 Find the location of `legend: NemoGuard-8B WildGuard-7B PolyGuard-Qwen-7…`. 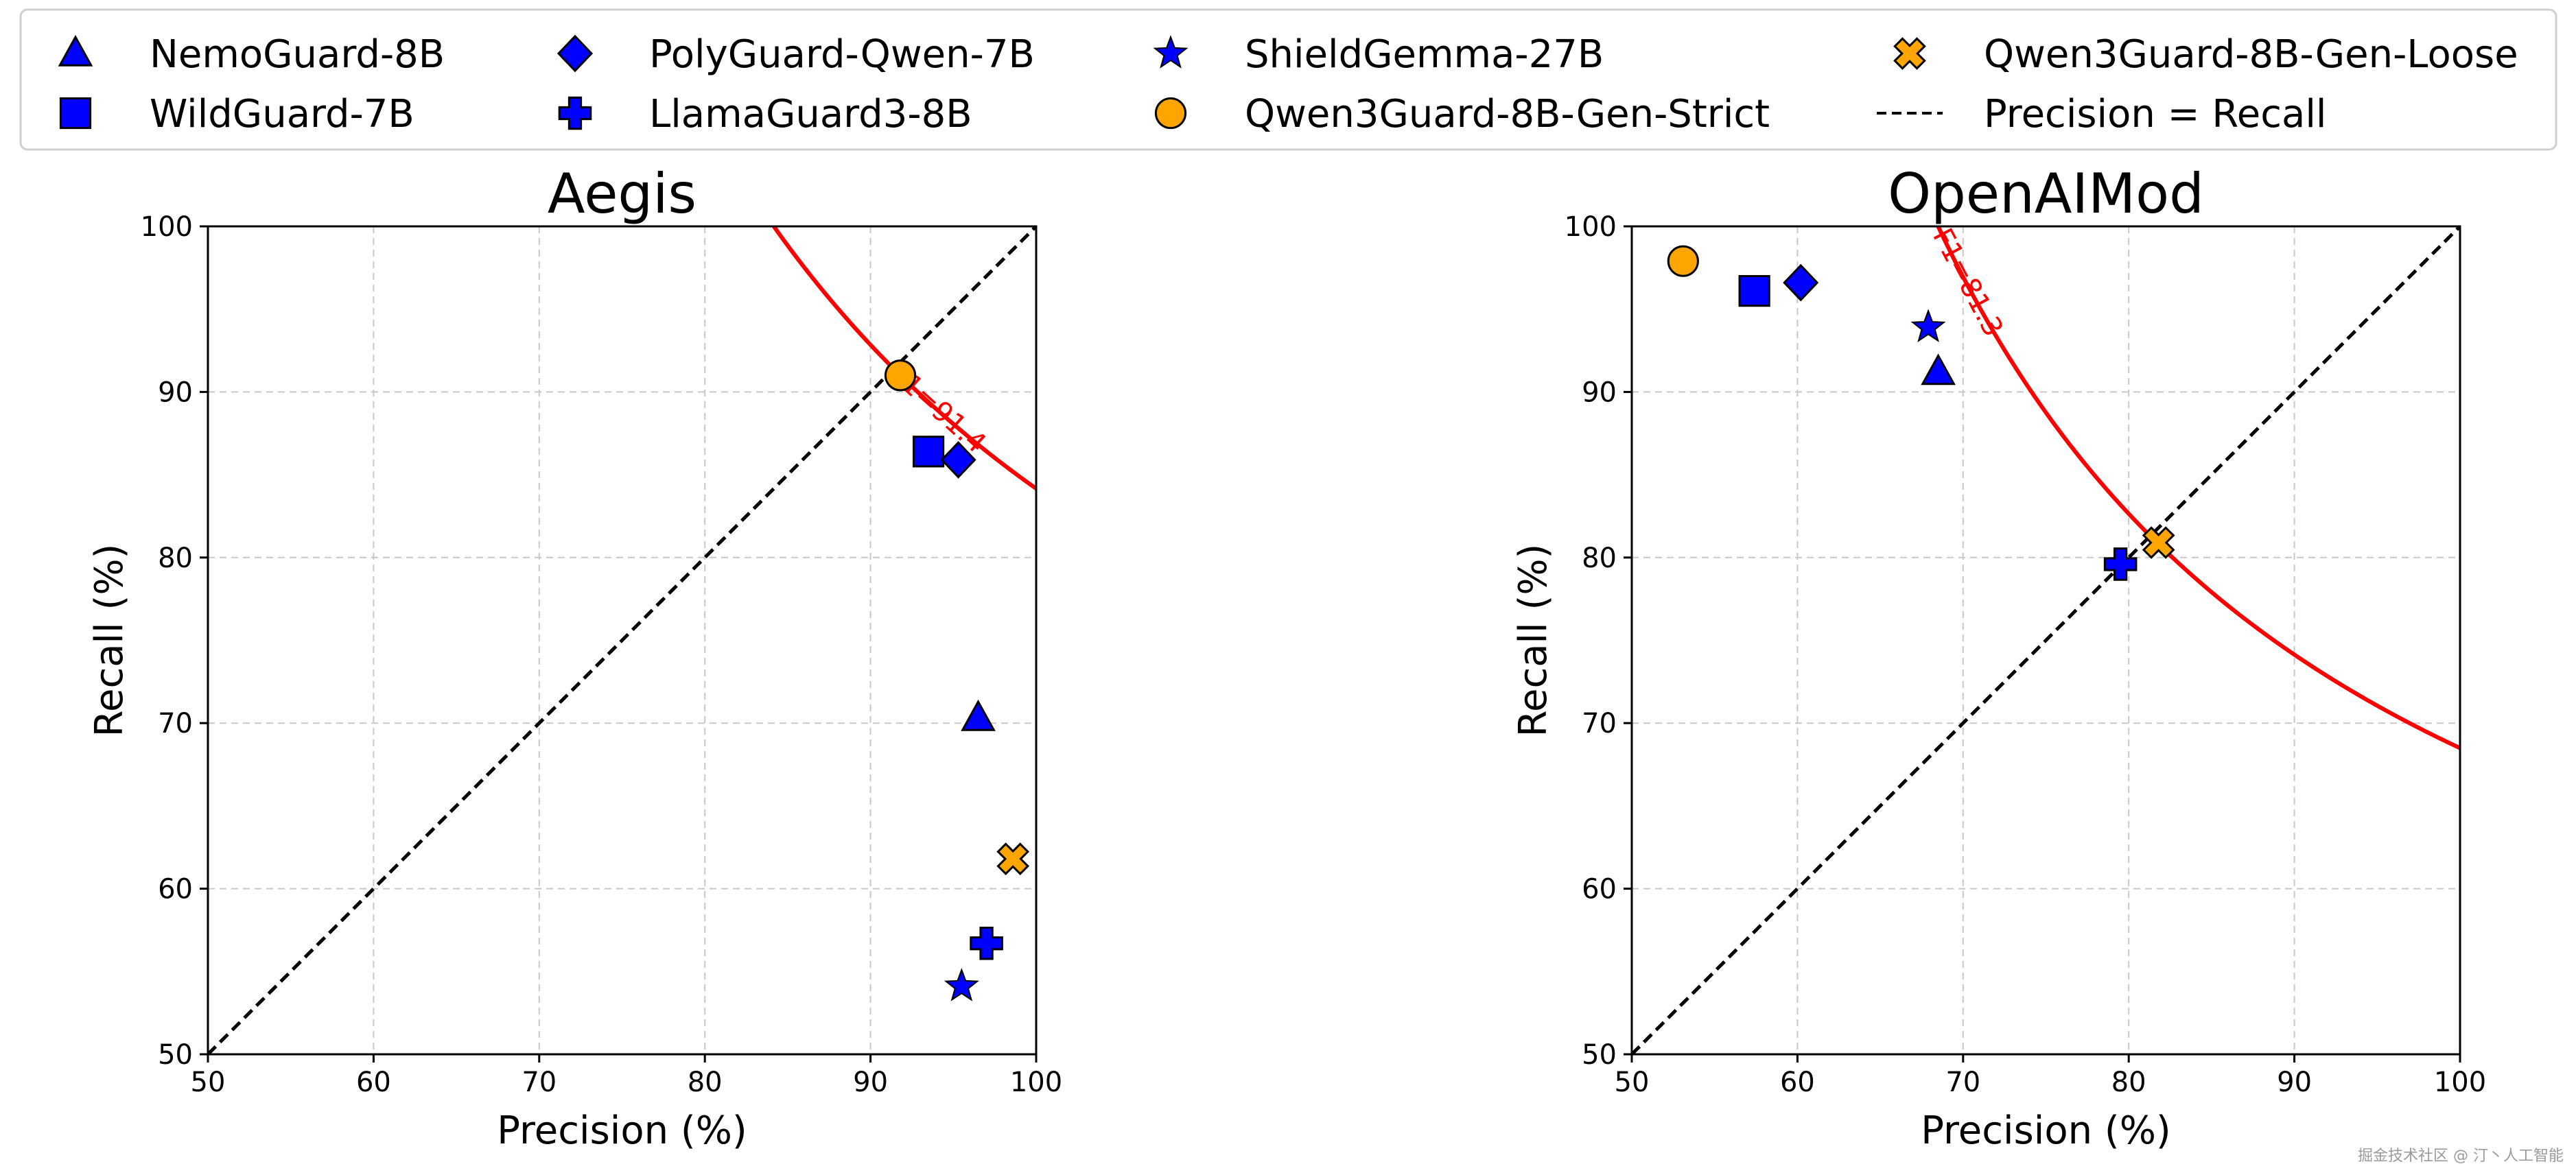

legend: NemoGuard-8B WildGuard-7B PolyGuard-Qwen-7… is located at coordinates (1288, 79).